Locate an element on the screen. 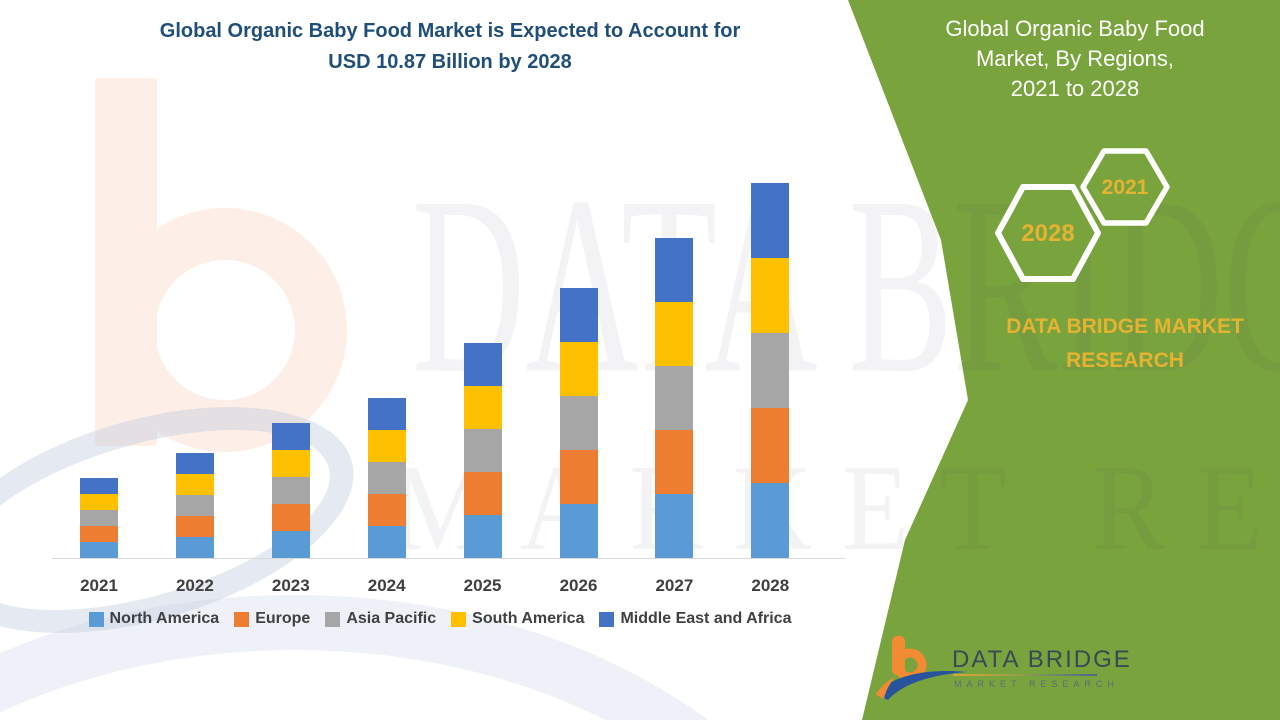  watermark-text-tagline: MARKET RESEARCH is located at coordinates (836, 507).